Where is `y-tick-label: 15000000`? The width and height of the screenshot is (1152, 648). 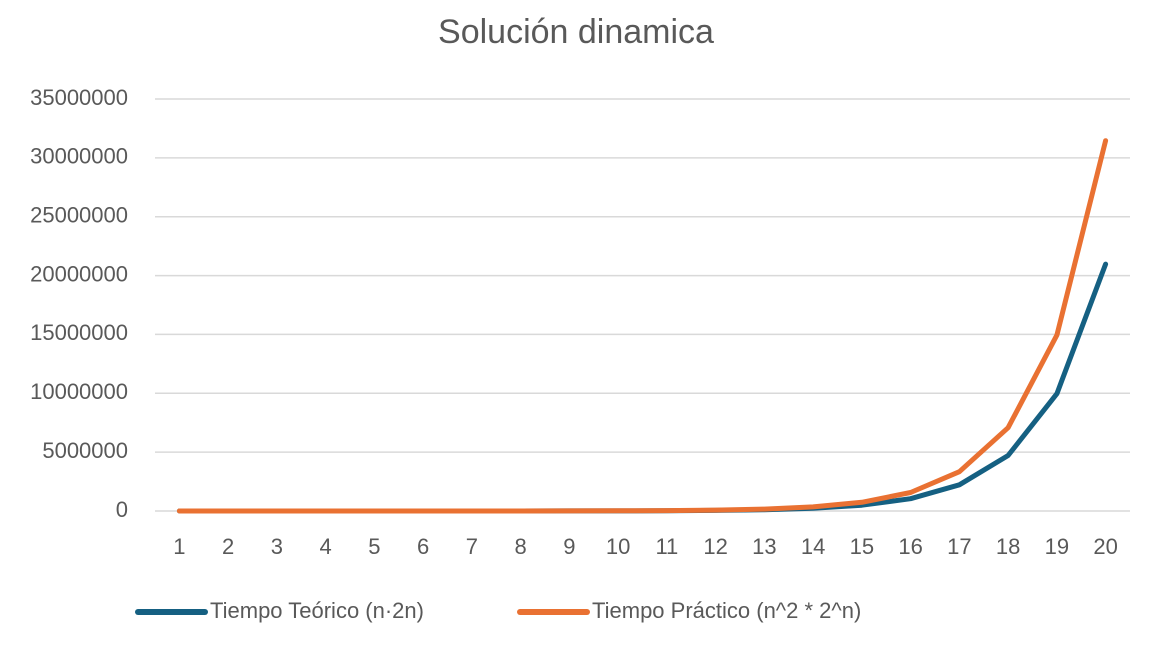 y-tick-label: 15000000 is located at coordinates (79, 332).